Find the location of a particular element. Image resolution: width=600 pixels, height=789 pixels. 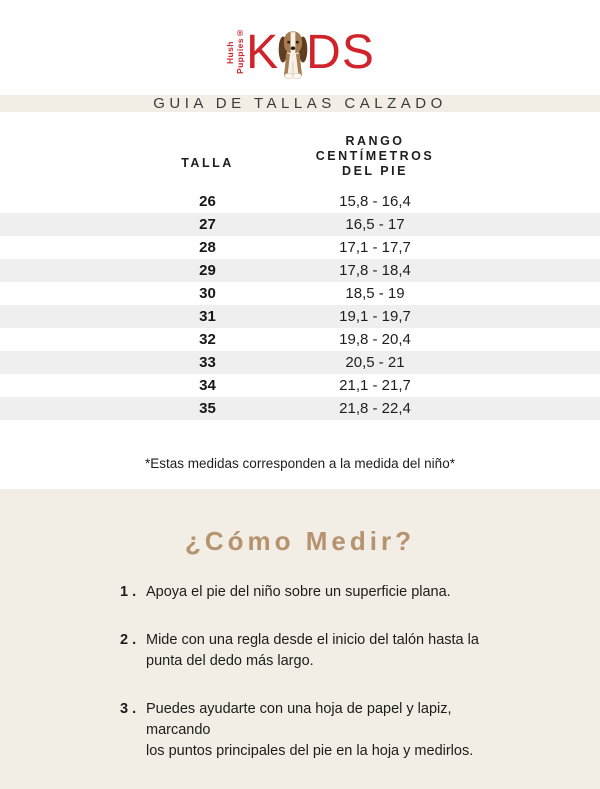

step-number: 3 . is located at coordinates (128, 709).